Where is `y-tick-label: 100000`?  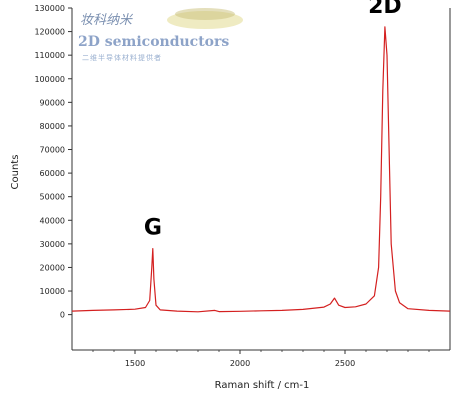
y-tick-label: 100000 is located at coordinates (49, 79).